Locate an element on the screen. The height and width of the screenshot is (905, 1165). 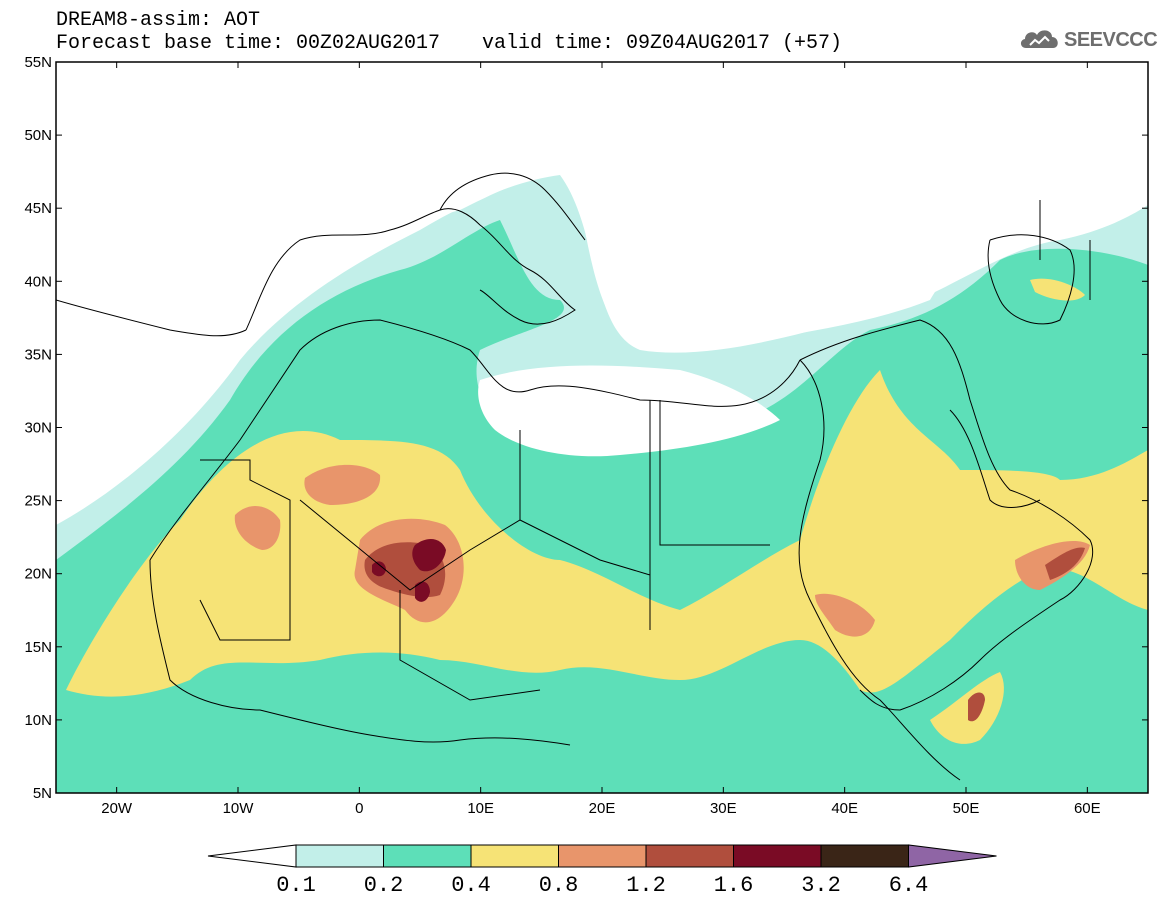
aot-band-1.2-b is located at coordinates (1065, 563).